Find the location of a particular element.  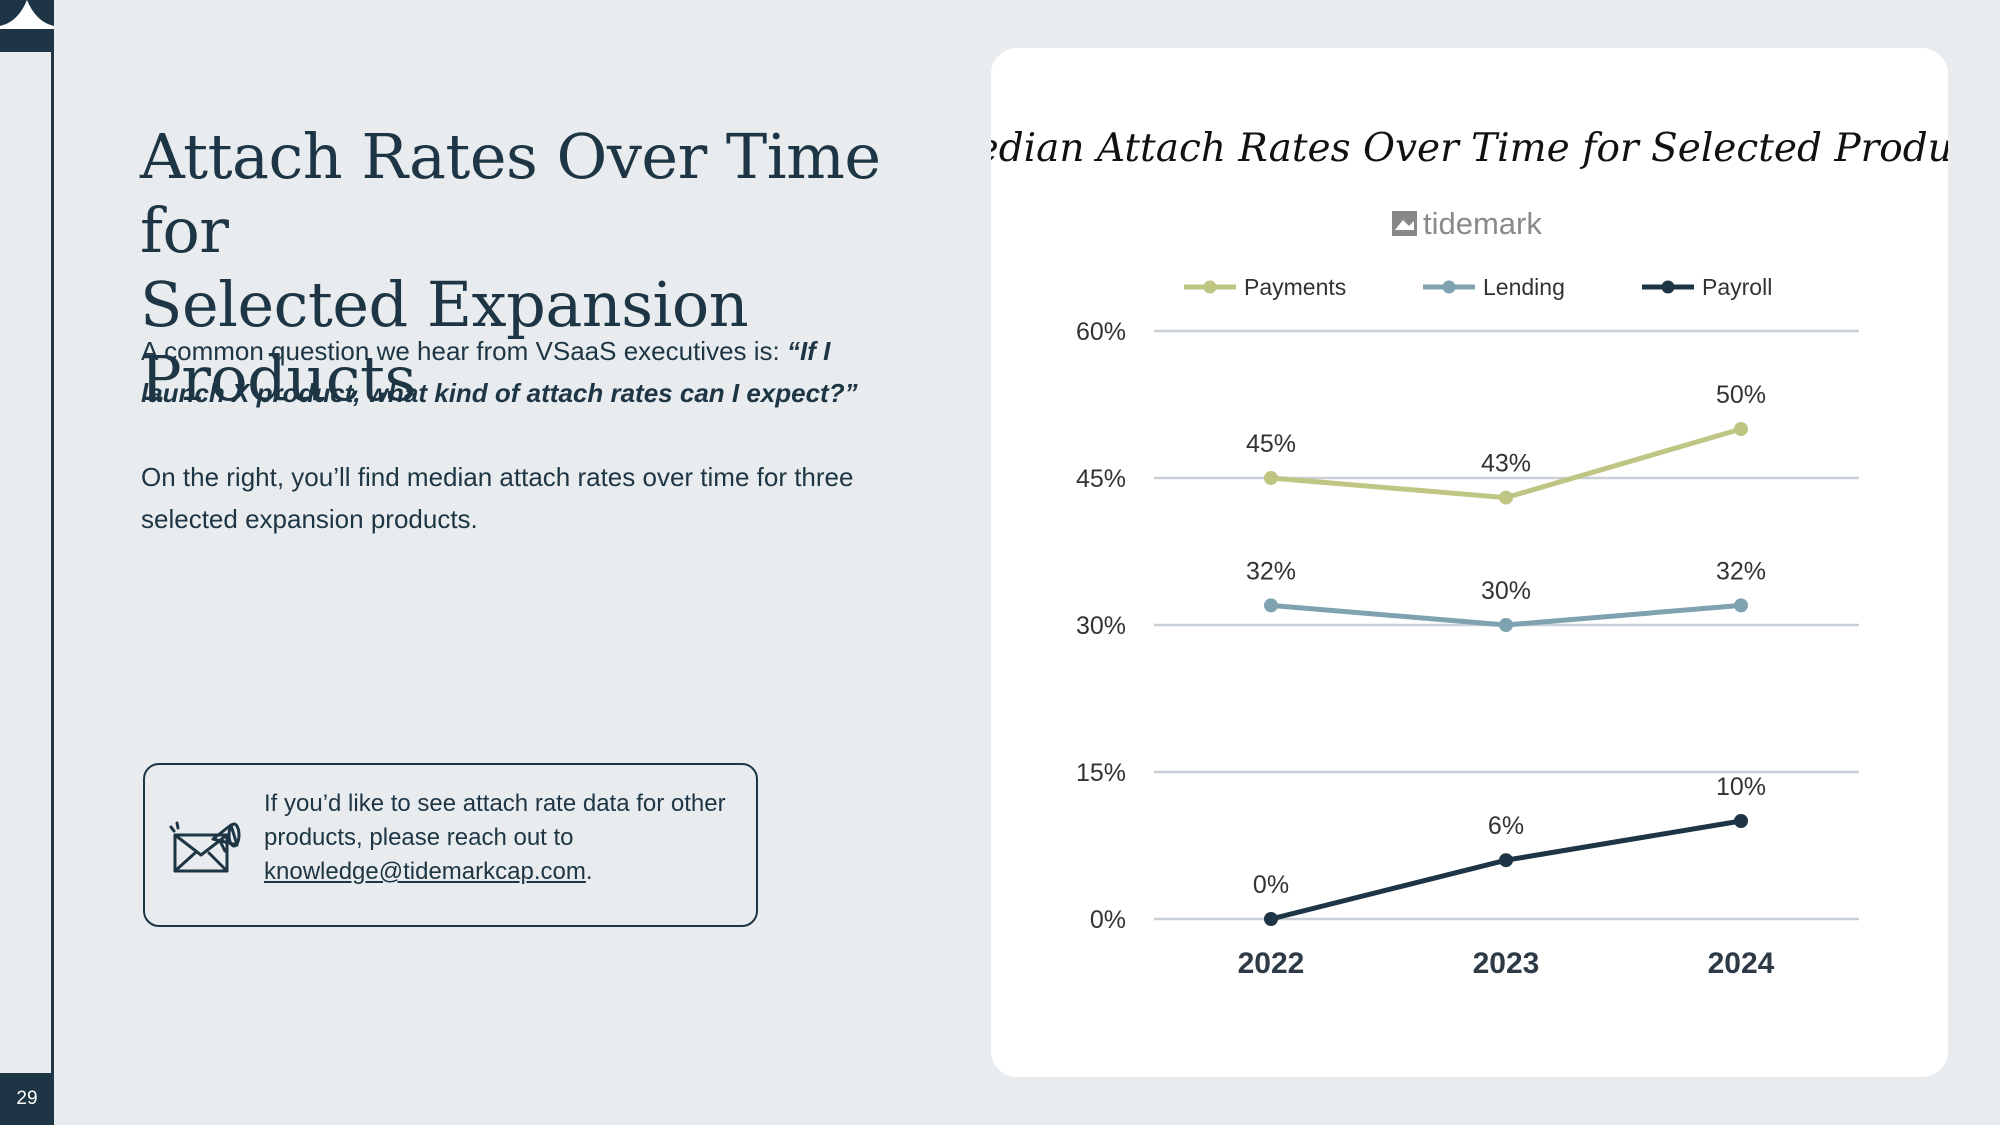

chart-series: 45% 43% 50% 32% 30% 32% 0% 6% 10% is located at coordinates (1506, 653).